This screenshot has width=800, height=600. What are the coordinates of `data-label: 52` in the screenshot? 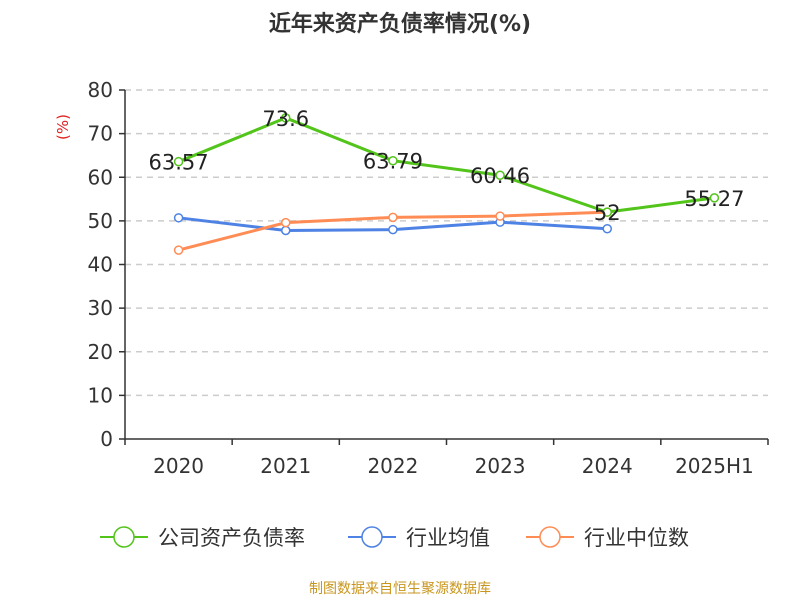 It's located at (607, 213).